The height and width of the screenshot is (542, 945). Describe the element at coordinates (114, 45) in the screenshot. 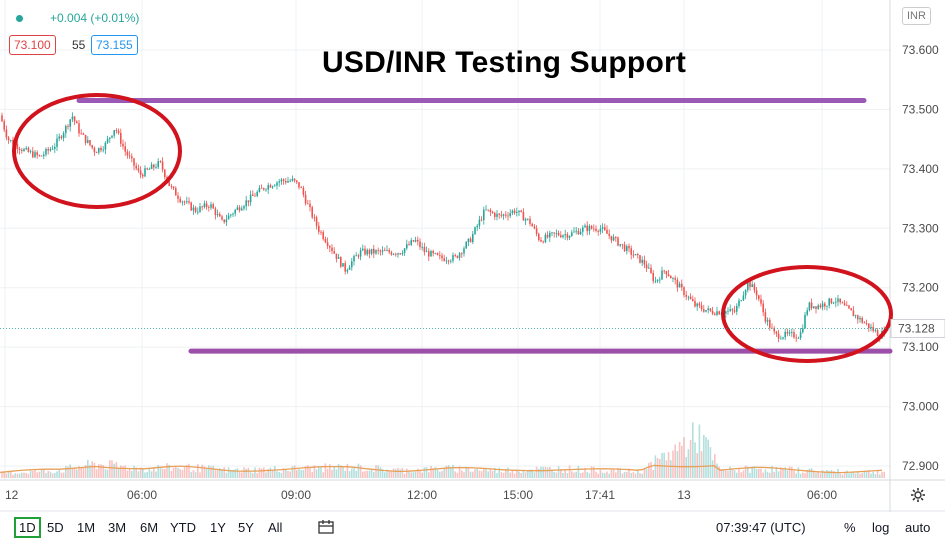

I see `ask-price: 73.155` at that location.